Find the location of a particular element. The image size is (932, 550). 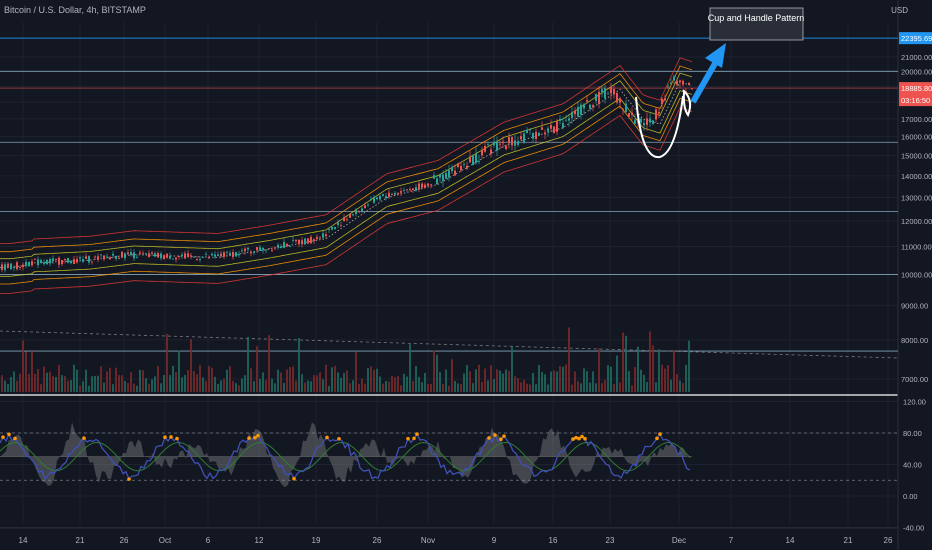

pattern-annotation: Cup and Handle Pattern is located at coordinates (756, 24).